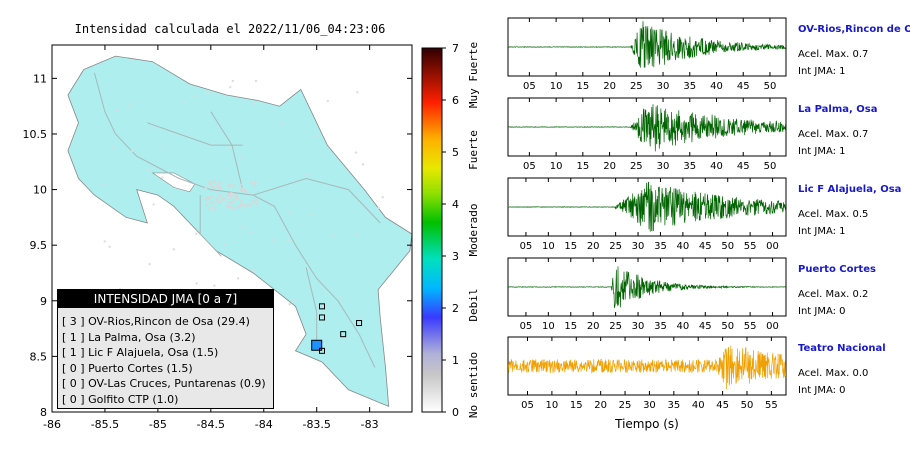 This screenshot has width=910, height=460. What do you see at coordinates (473, 230) in the screenshot?
I see `colorbar-category: Moderado` at bounding box center [473, 230].